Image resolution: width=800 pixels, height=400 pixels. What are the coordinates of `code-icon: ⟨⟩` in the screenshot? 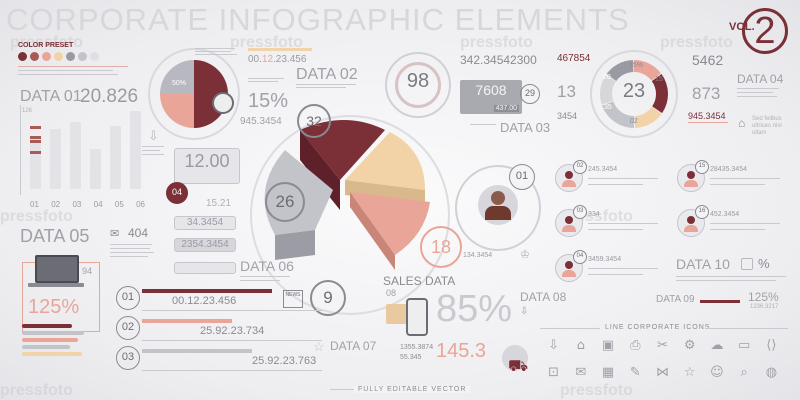 It's located at (771, 345).